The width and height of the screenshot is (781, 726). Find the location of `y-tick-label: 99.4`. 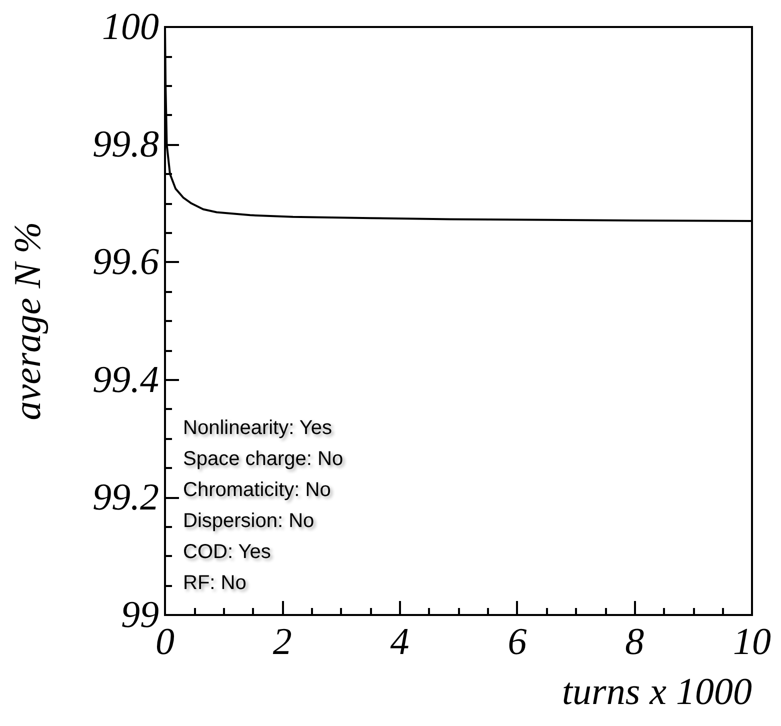

y-tick-label: 99.4 is located at coordinates (125, 379).